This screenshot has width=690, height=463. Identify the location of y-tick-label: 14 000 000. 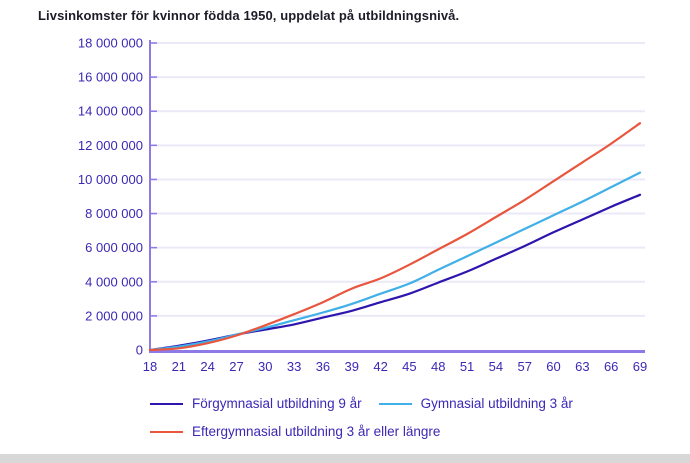
(110, 111).